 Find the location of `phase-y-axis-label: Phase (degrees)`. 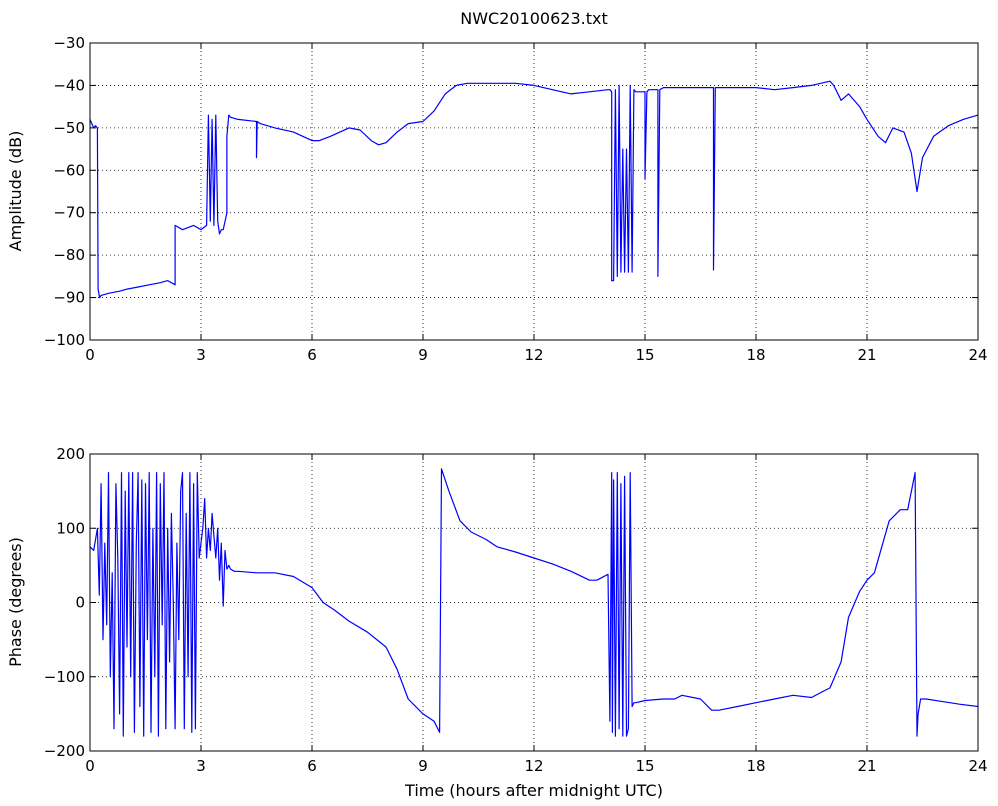

phase-y-axis-label: Phase (degrees) is located at coordinates (15, 602).